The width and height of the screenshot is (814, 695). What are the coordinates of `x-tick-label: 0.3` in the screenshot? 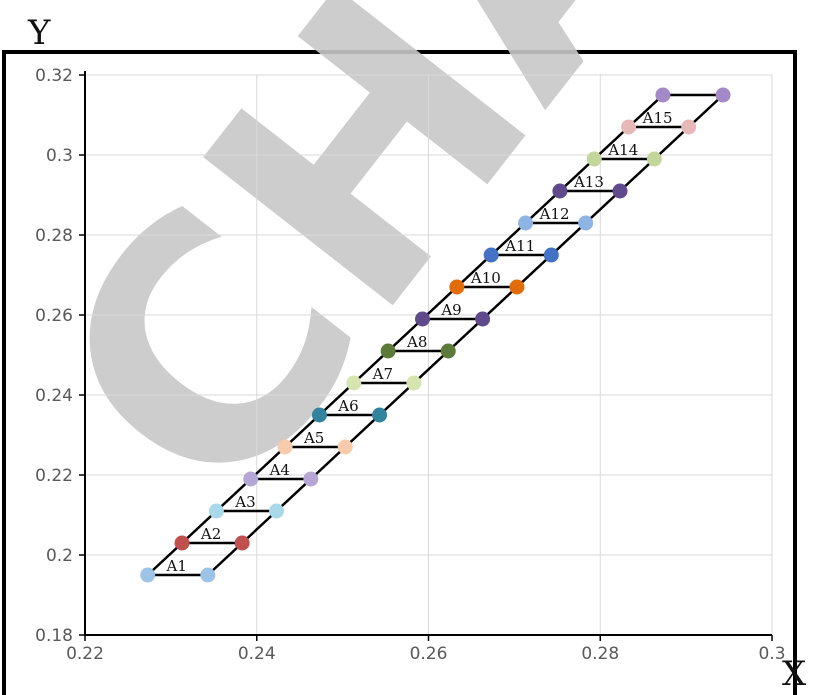 It's located at (771, 654).